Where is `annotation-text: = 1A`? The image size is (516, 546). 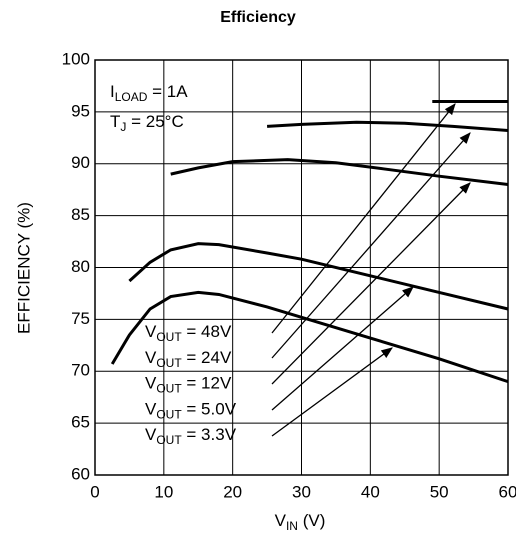 annotation-text: = 1A is located at coordinates (167, 91).